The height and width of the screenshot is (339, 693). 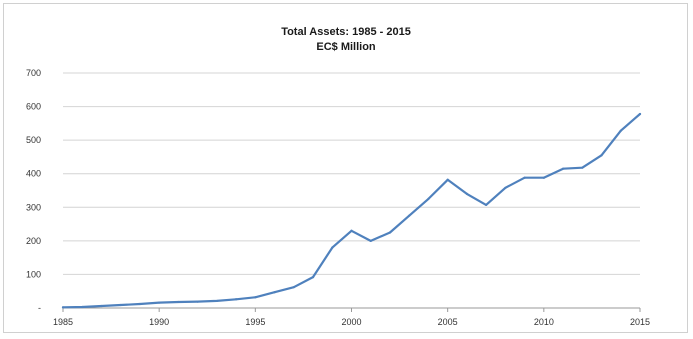 What do you see at coordinates (33, 174) in the screenshot?
I see `y-tick-label: 400` at bounding box center [33, 174].